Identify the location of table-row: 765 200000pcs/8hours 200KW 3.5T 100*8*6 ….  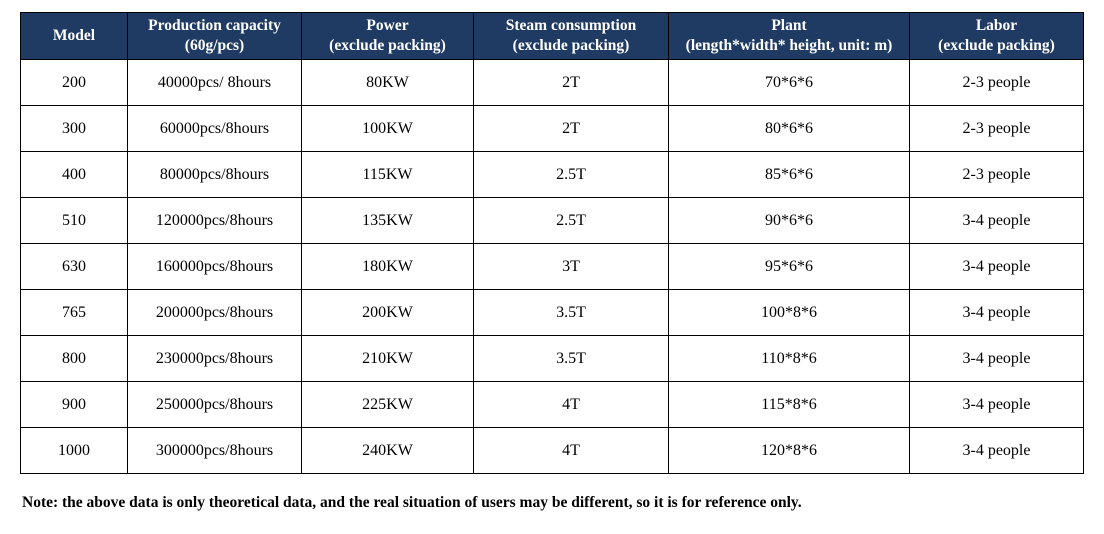
(552, 312).